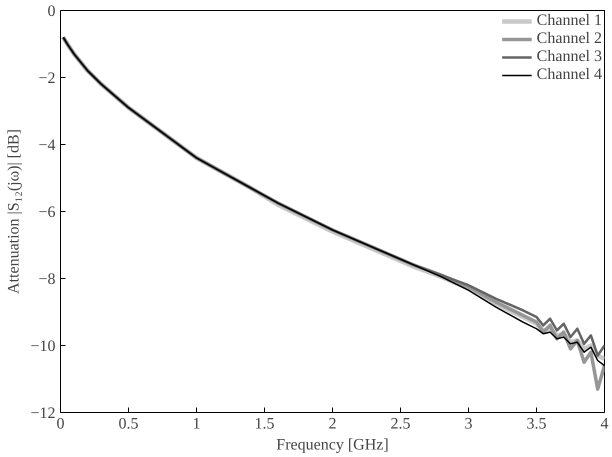  Describe the element at coordinates (47, 279) in the screenshot. I see `y-tick-label: −8` at that location.